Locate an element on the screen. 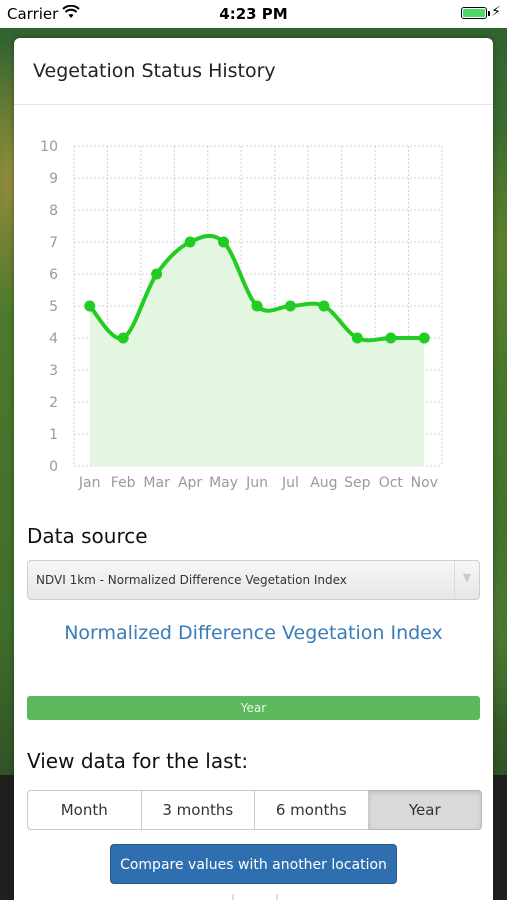 The height and width of the screenshot is (900, 507). y-tick-label: 8 is located at coordinates (53, 211).